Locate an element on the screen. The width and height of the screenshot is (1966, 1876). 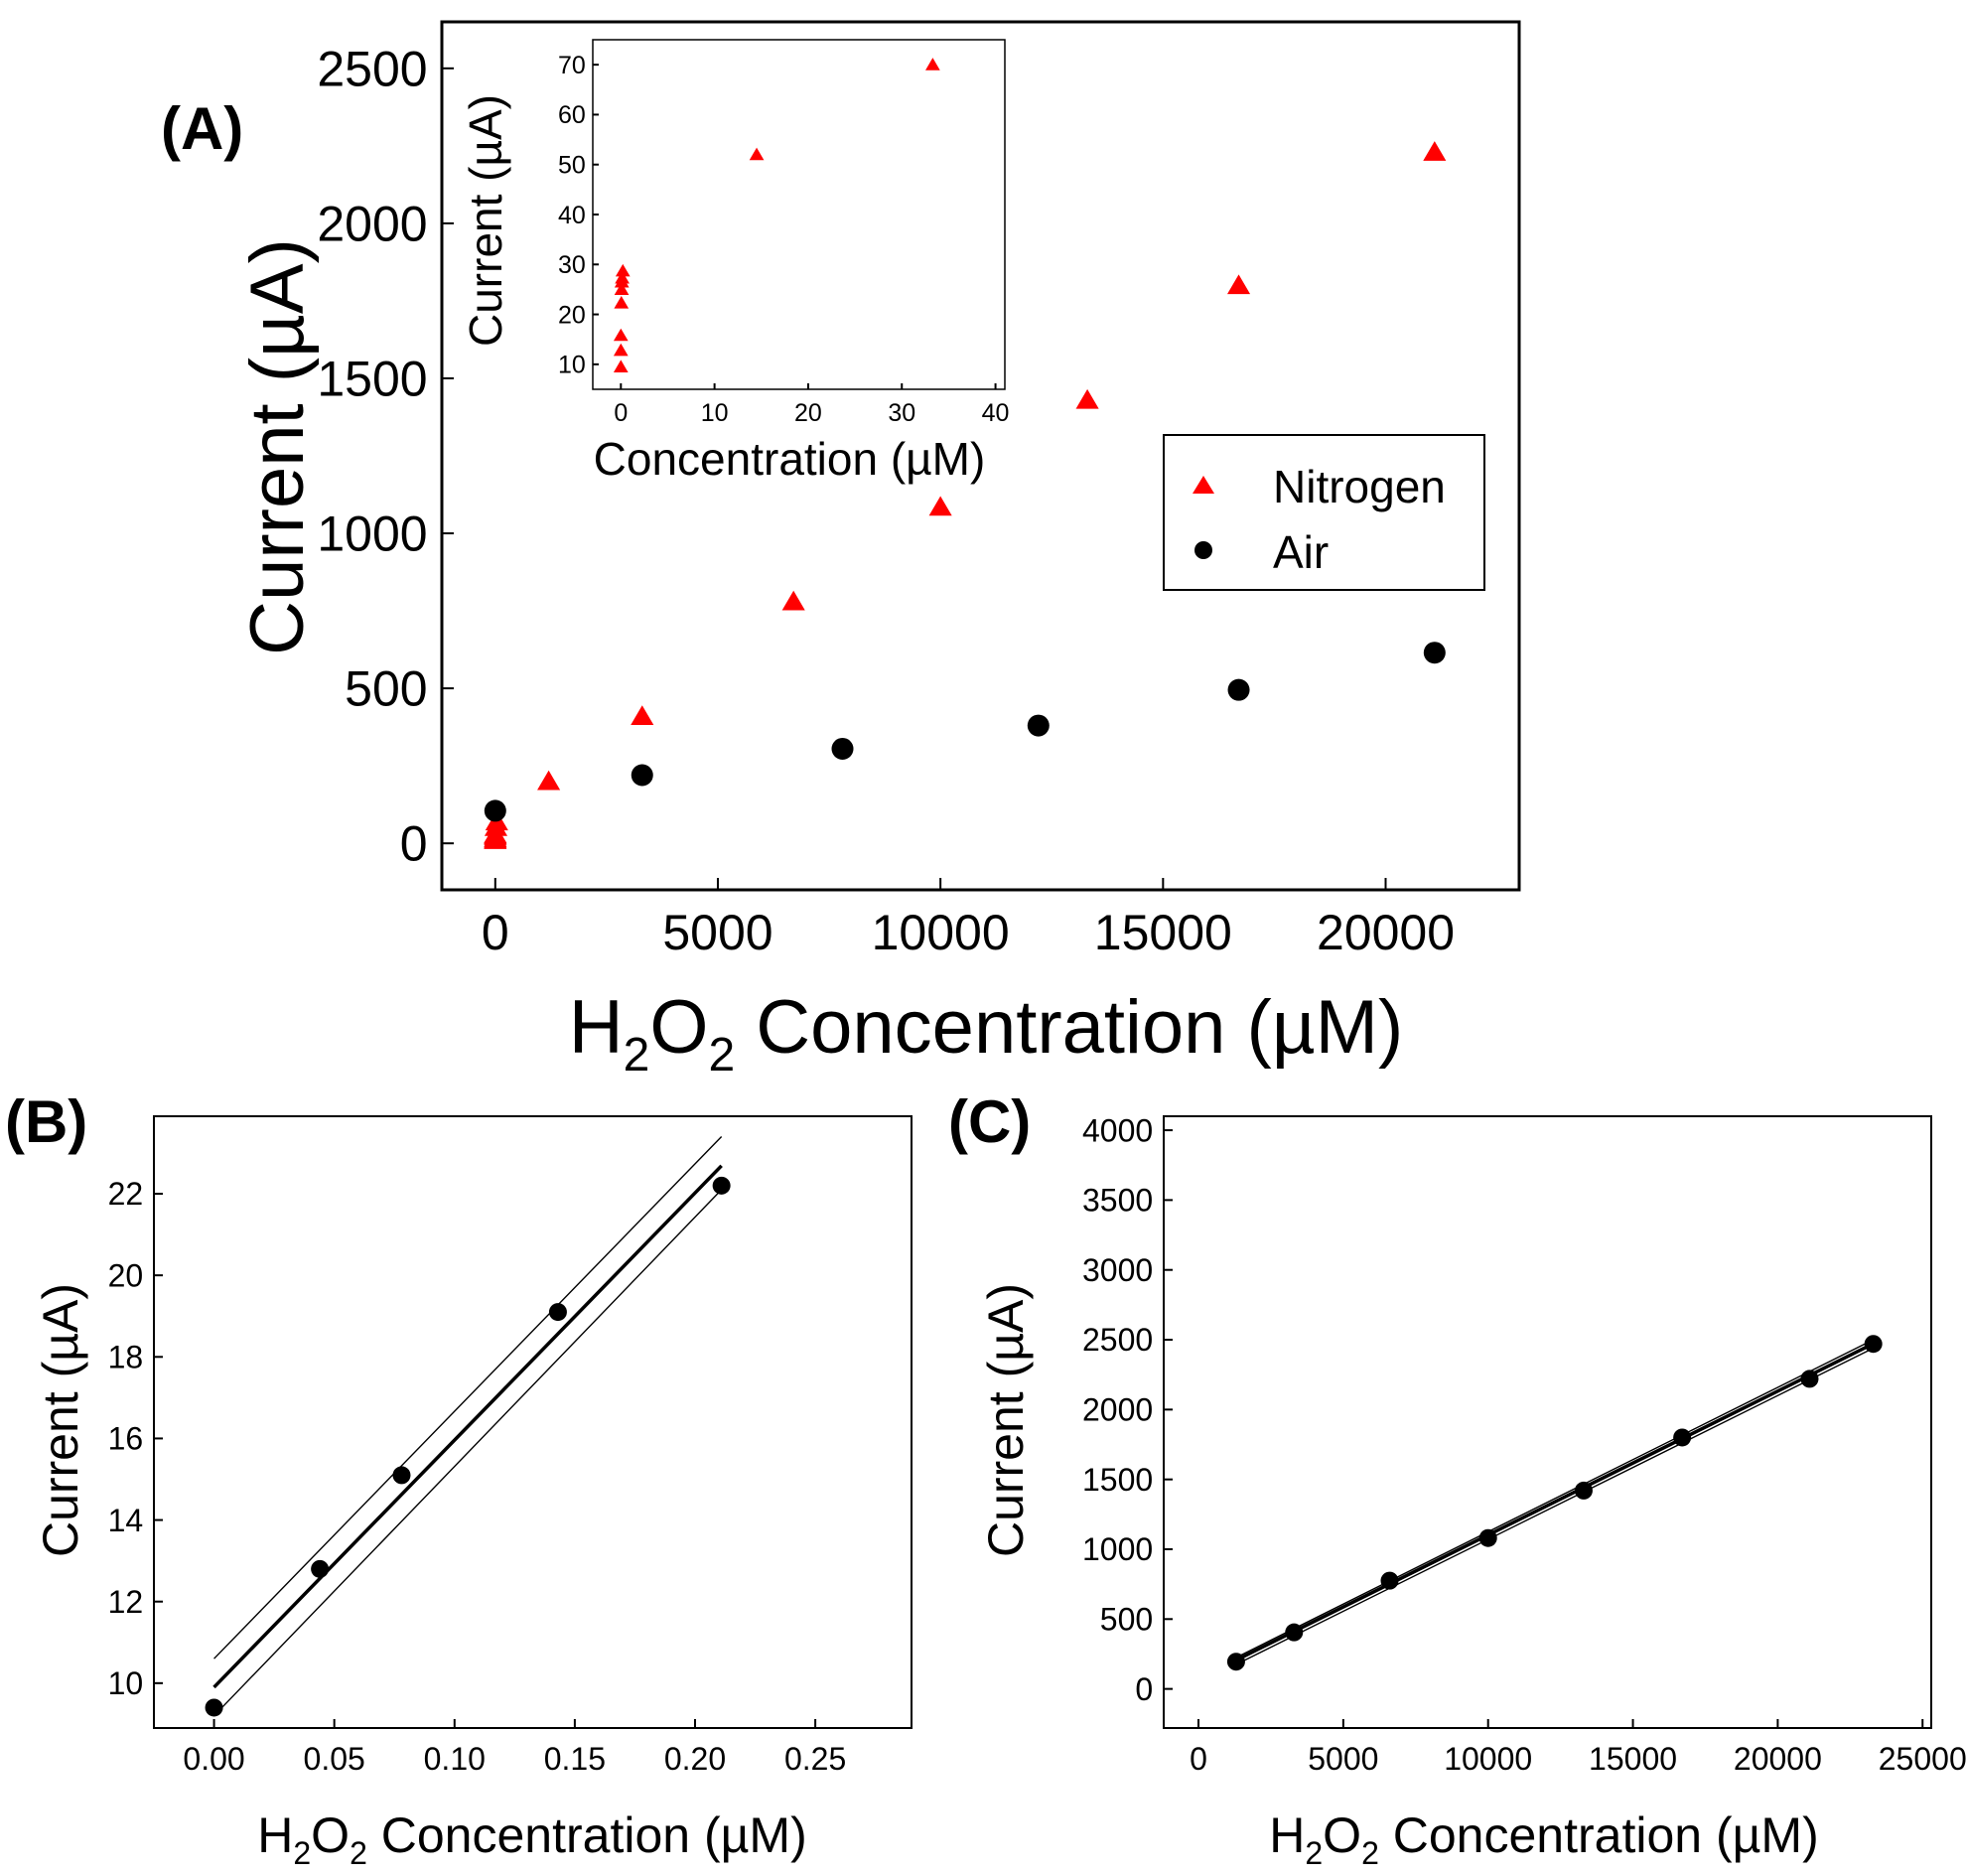
x-tick-label: 0.00 is located at coordinates (213, 1759).